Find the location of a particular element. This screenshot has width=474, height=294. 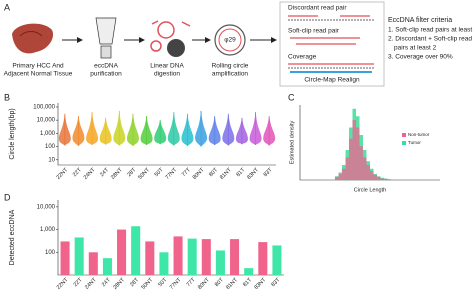

liver-detail is located at coordinates (31, 34).